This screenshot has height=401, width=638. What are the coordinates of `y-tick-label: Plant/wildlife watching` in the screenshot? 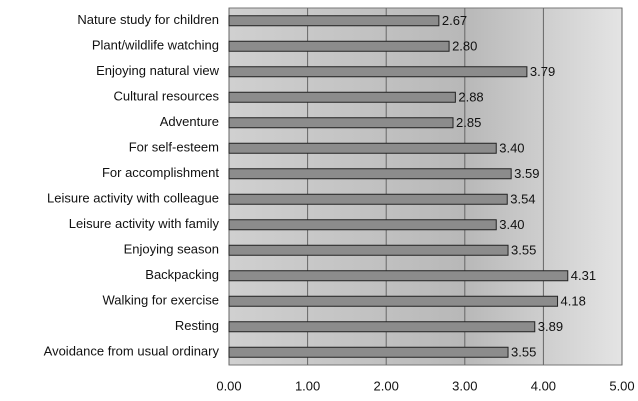 It's located at (155, 45).